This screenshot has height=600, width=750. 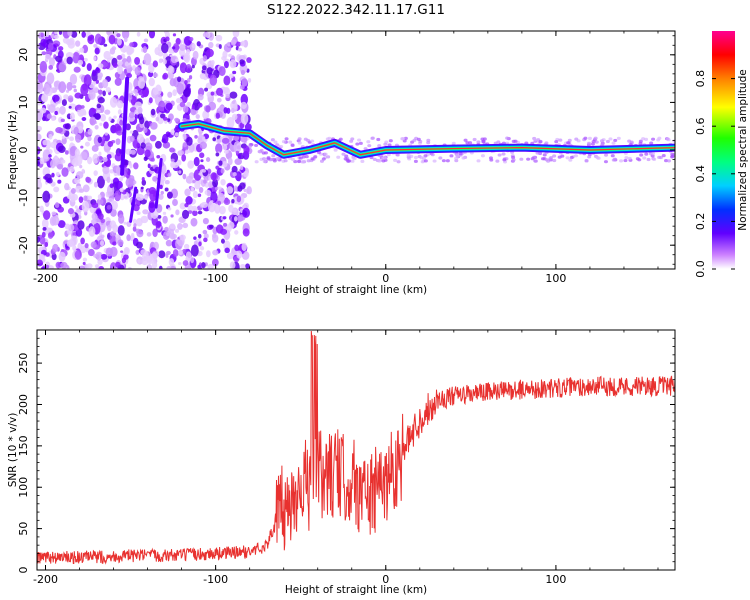 What do you see at coordinates (45, 579) in the screenshot?
I see `snr-x-tick-label: -200` at bounding box center [45, 579].